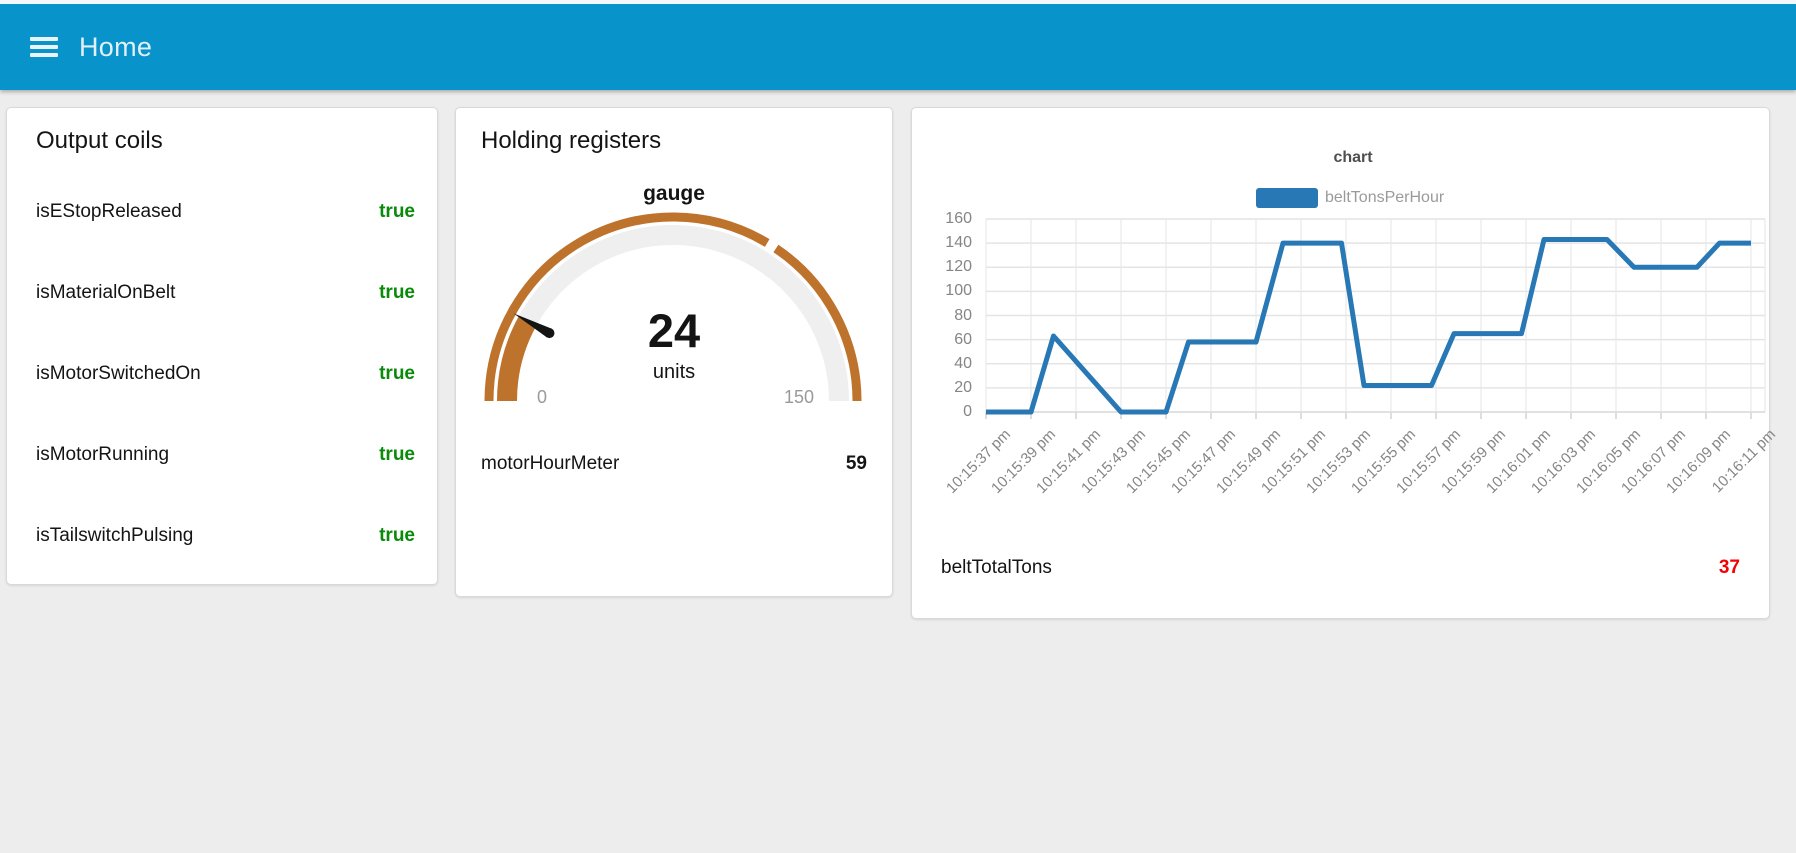  What do you see at coordinates (222, 231) in the screenshot?
I see `coil-row: isEStopReleased true` at bounding box center [222, 231].